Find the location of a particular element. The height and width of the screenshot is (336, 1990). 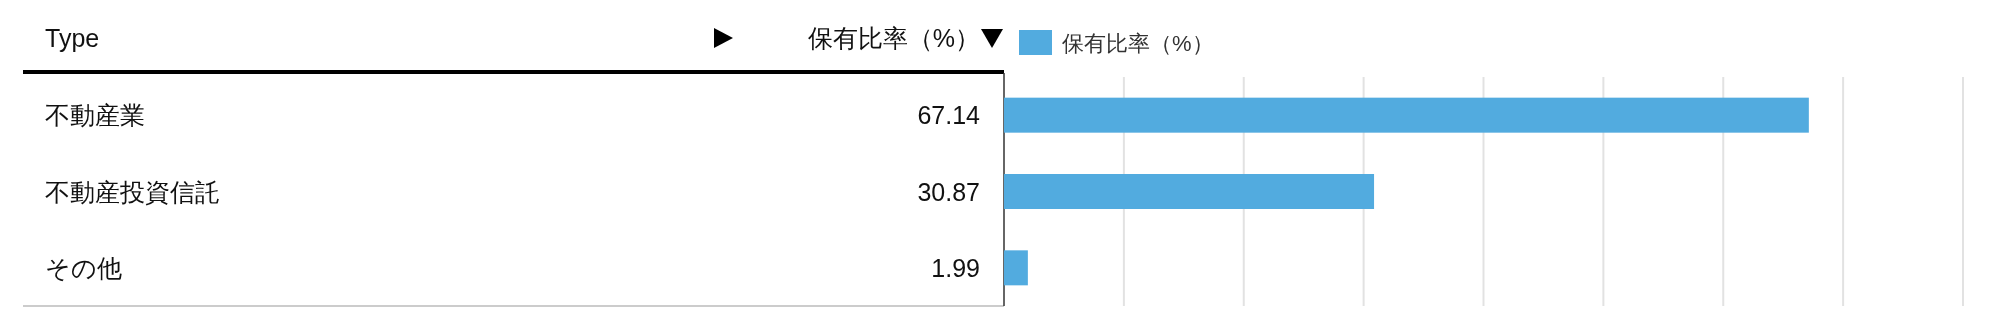

y-tick-label: その他 is located at coordinates (83, 267).